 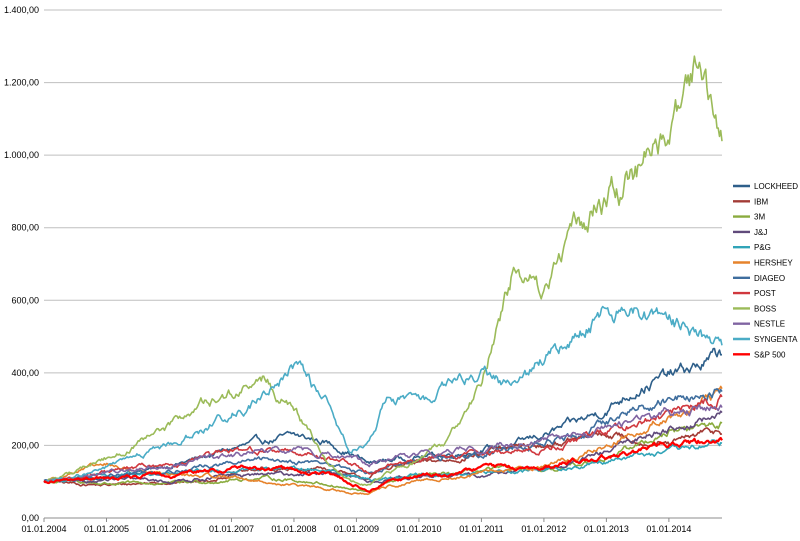 I want to click on legend-label: BOSS, so click(x=765, y=308).